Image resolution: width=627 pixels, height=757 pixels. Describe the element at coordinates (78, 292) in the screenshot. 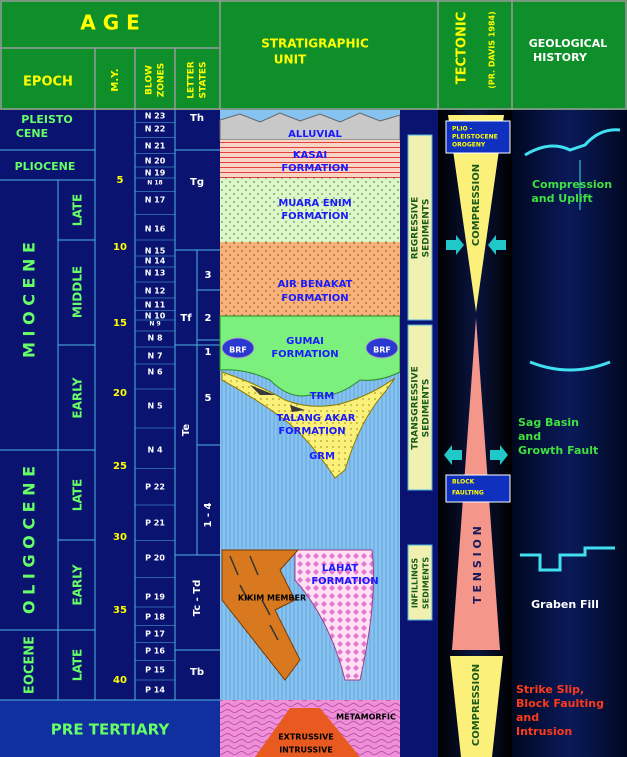

I see `sub-epoch: MIDDLE` at that location.